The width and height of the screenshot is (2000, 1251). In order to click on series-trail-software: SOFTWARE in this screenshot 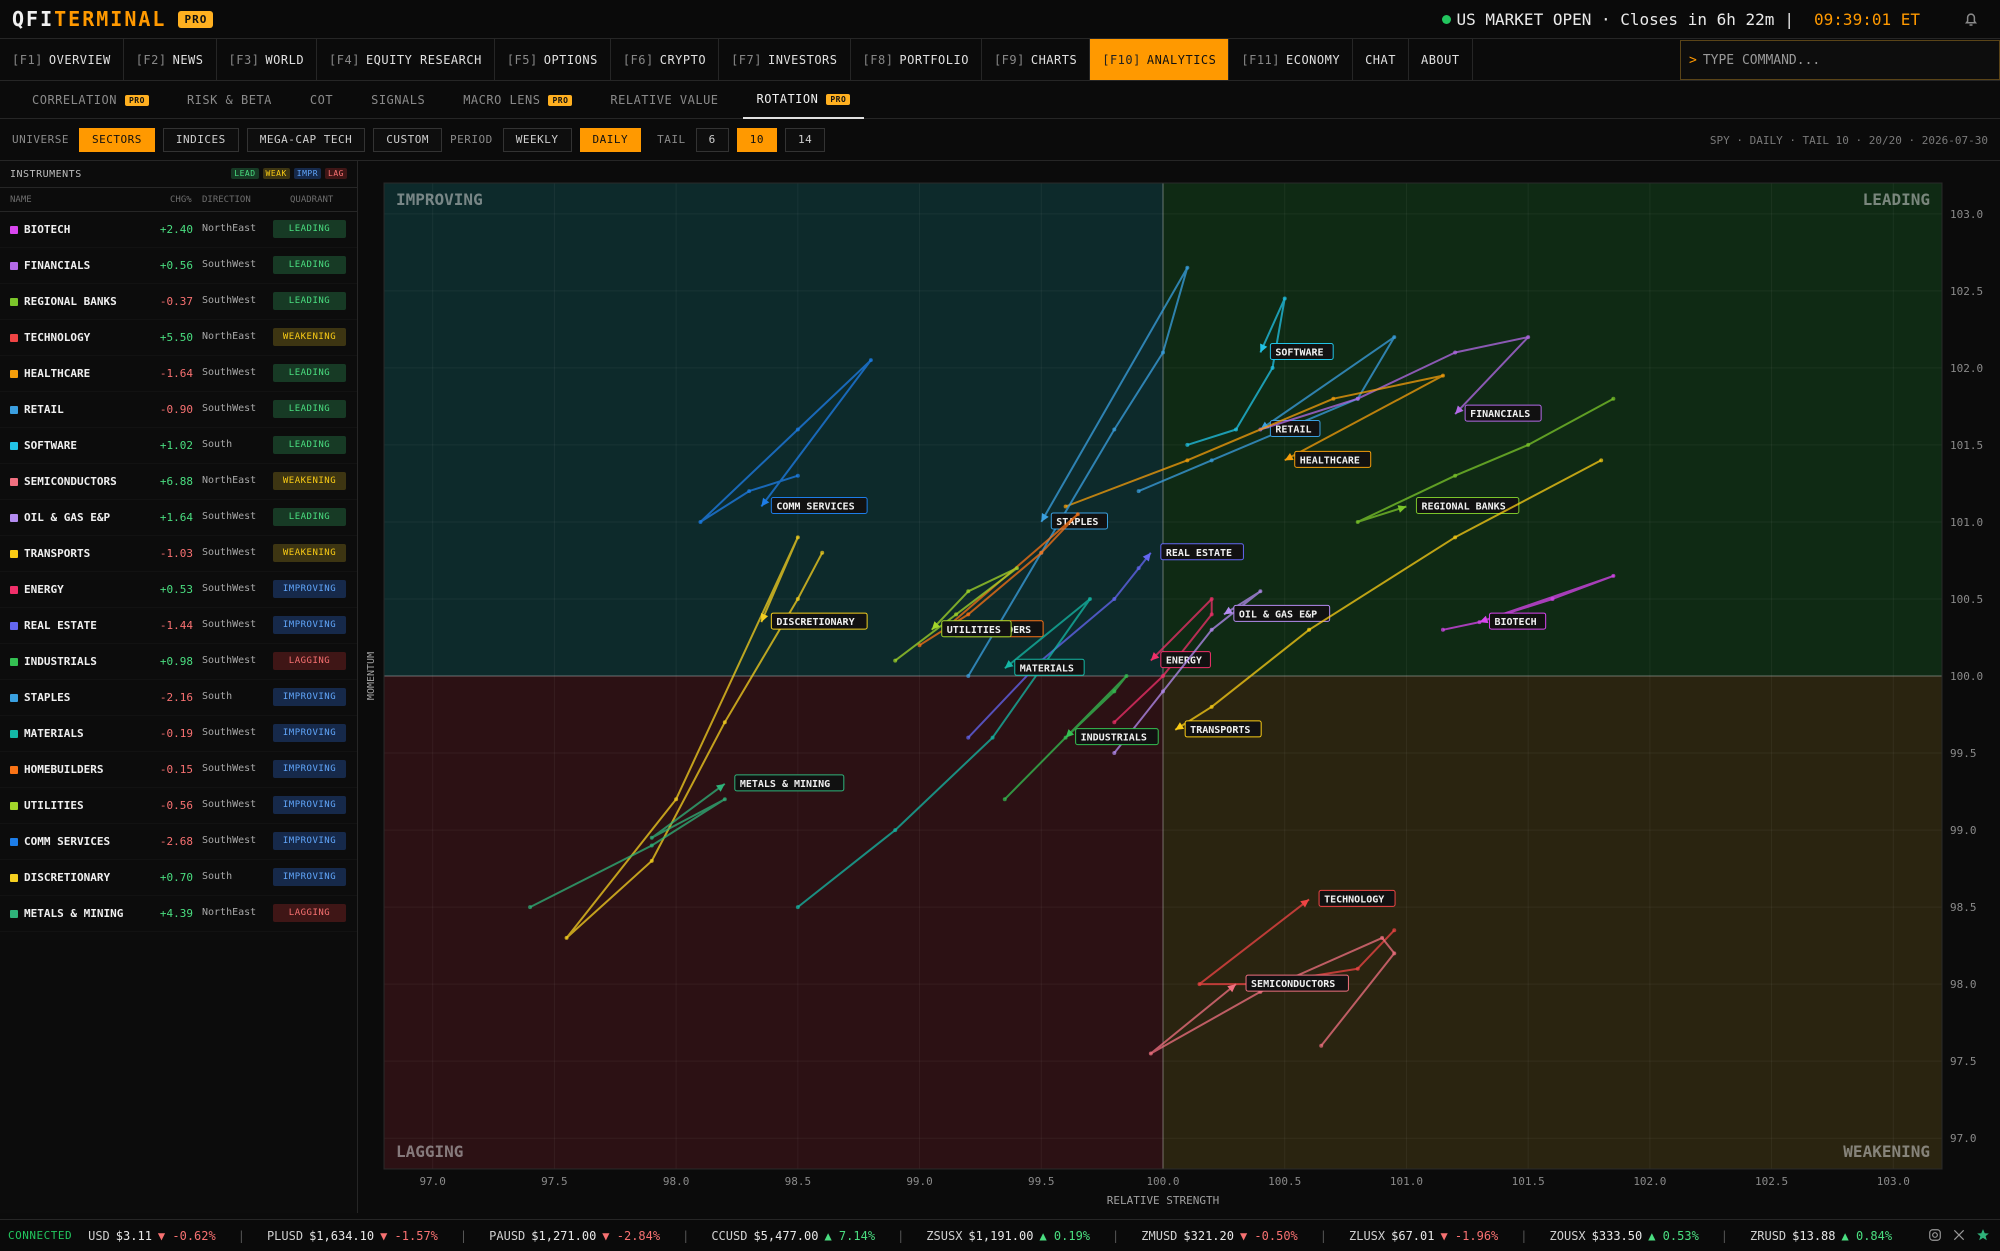, I will do `click(1259, 371)`.